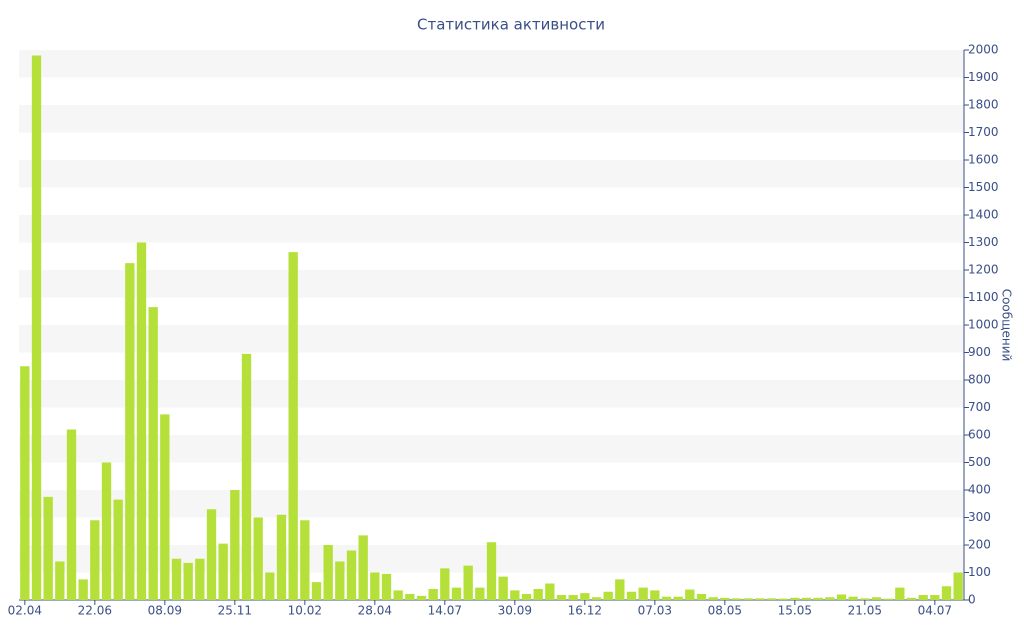  I want to click on y-tick-label: 1000, so click(983, 325).